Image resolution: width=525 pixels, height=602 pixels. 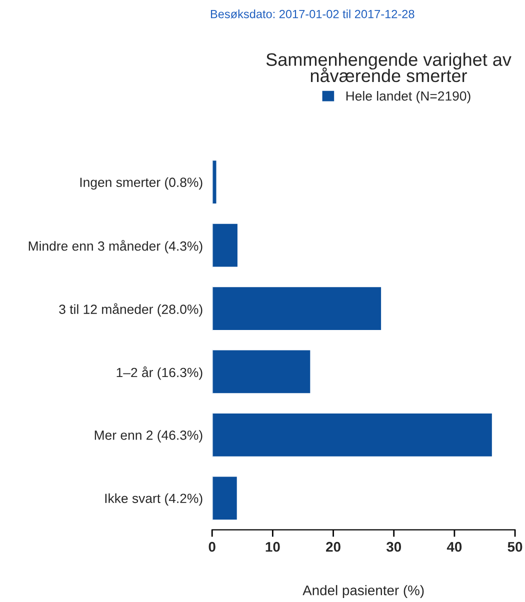 What do you see at coordinates (389, 67) in the screenshot?
I see `chart-title: Sammenhengende varighet av nåværende smerter` at bounding box center [389, 67].